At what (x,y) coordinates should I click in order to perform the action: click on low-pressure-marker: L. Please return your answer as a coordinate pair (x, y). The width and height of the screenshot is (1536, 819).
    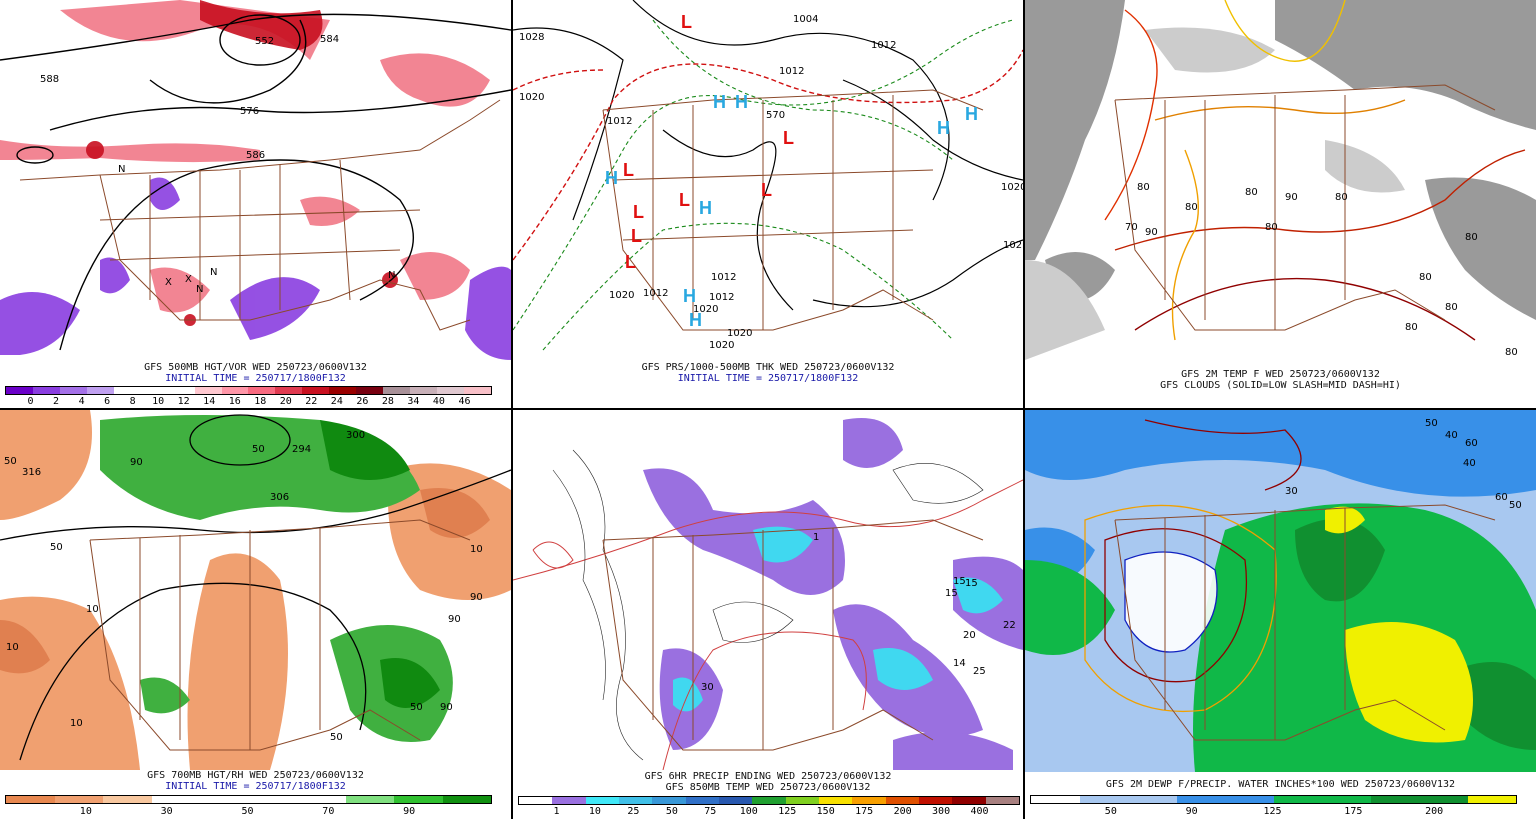
    Looking at the image, I should click on (684, 200).